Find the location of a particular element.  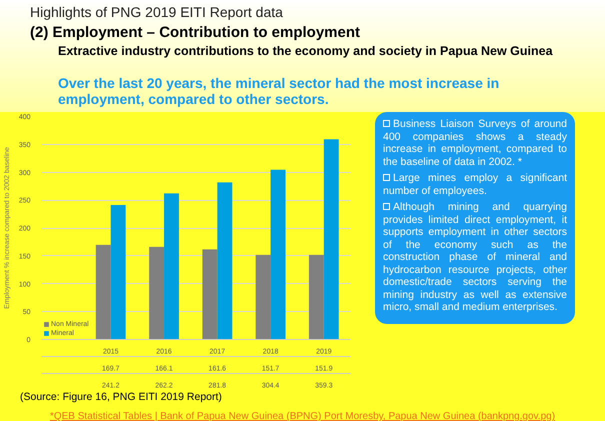

text: Business Liaison Surveys of around 400 companies shows a steady increase in employment, compared to the baseline of data in 2002. * is located at coordinates (475, 143).